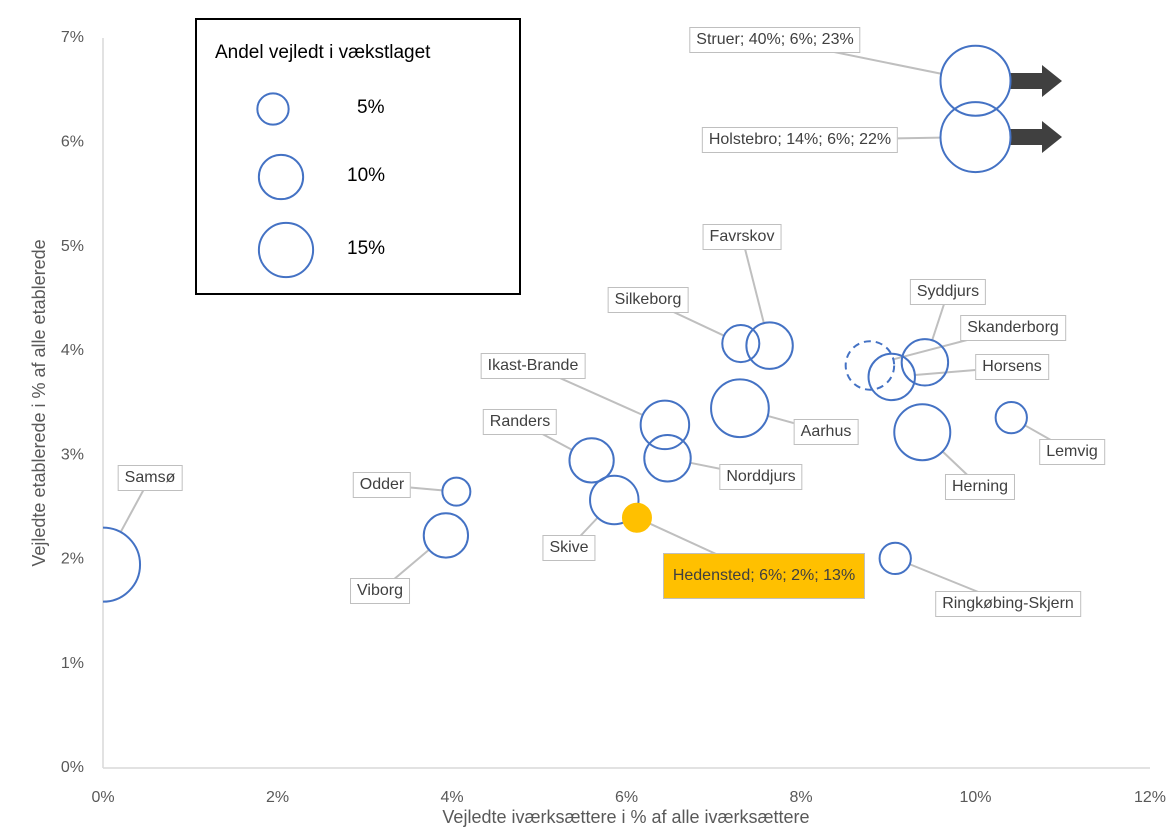 Image resolution: width=1170 pixels, height=830 pixels. I want to click on data-label: Odder, so click(382, 485).